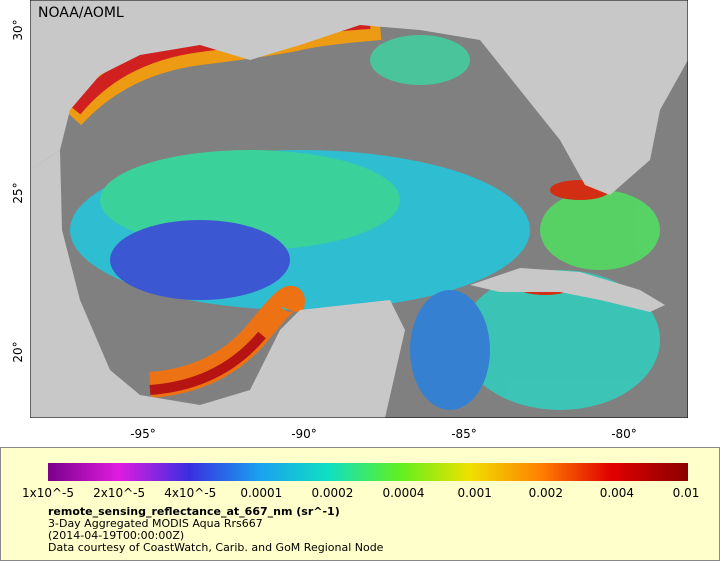 Image resolution: width=720 pixels, height=561 pixels. Describe the element at coordinates (567, 290) in the screenshot. I see `land-cuba` at that location.